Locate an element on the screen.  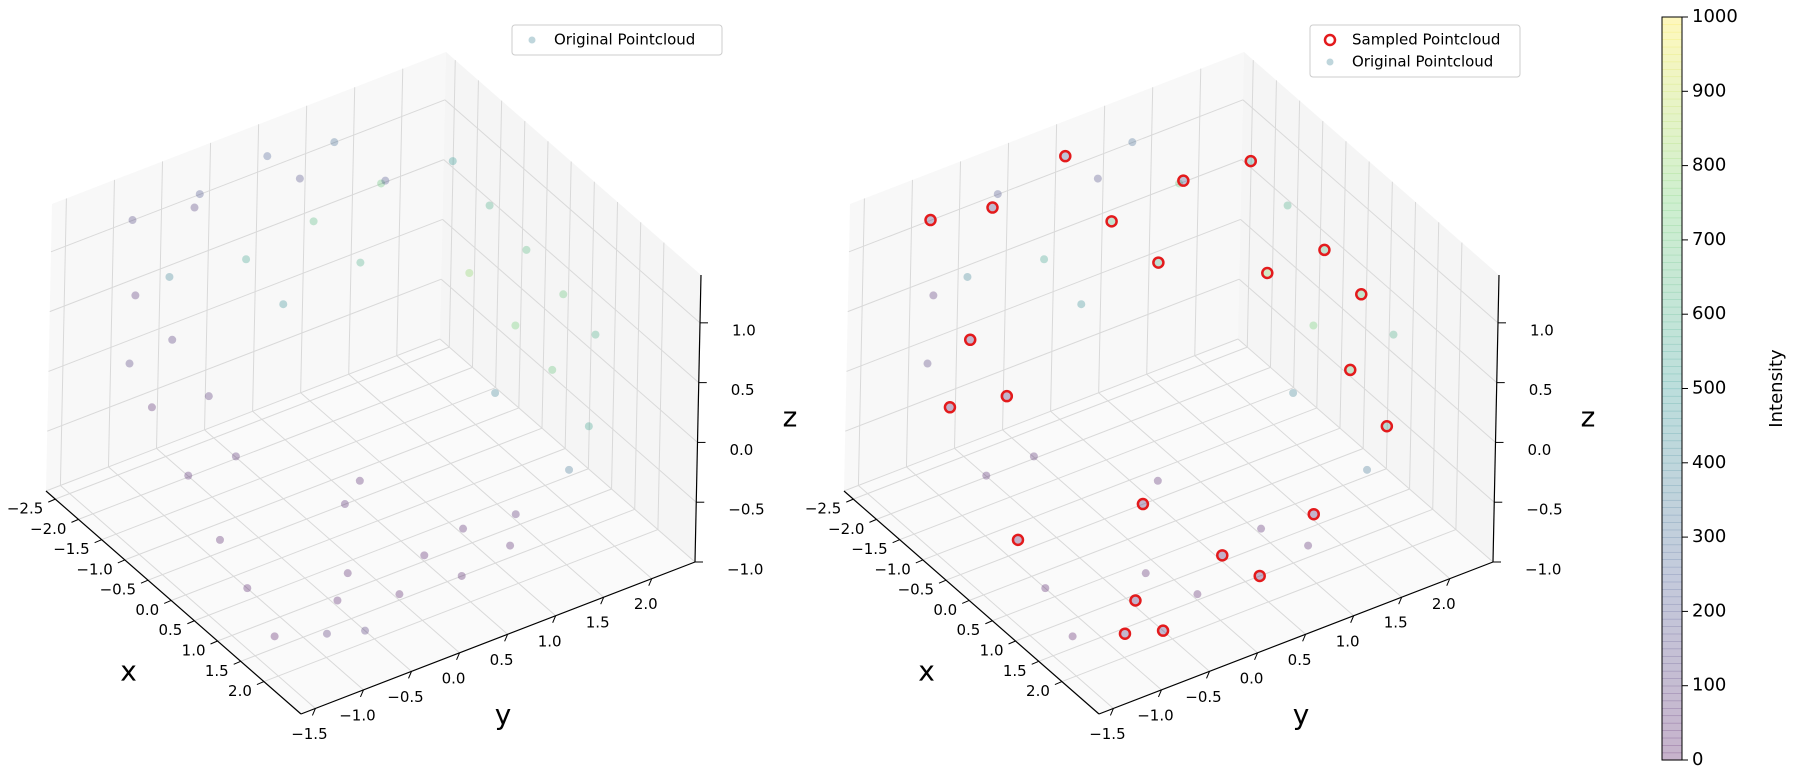
z-axis-label: z is located at coordinates (1588, 417).